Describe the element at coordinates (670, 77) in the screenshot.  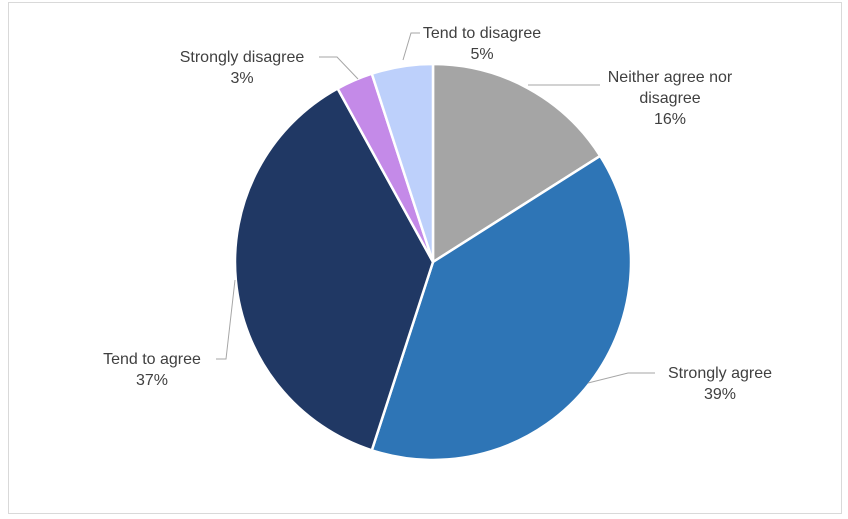
I see `data-label-category-neither-agree-nor-disagree: Neither agree nor` at that location.